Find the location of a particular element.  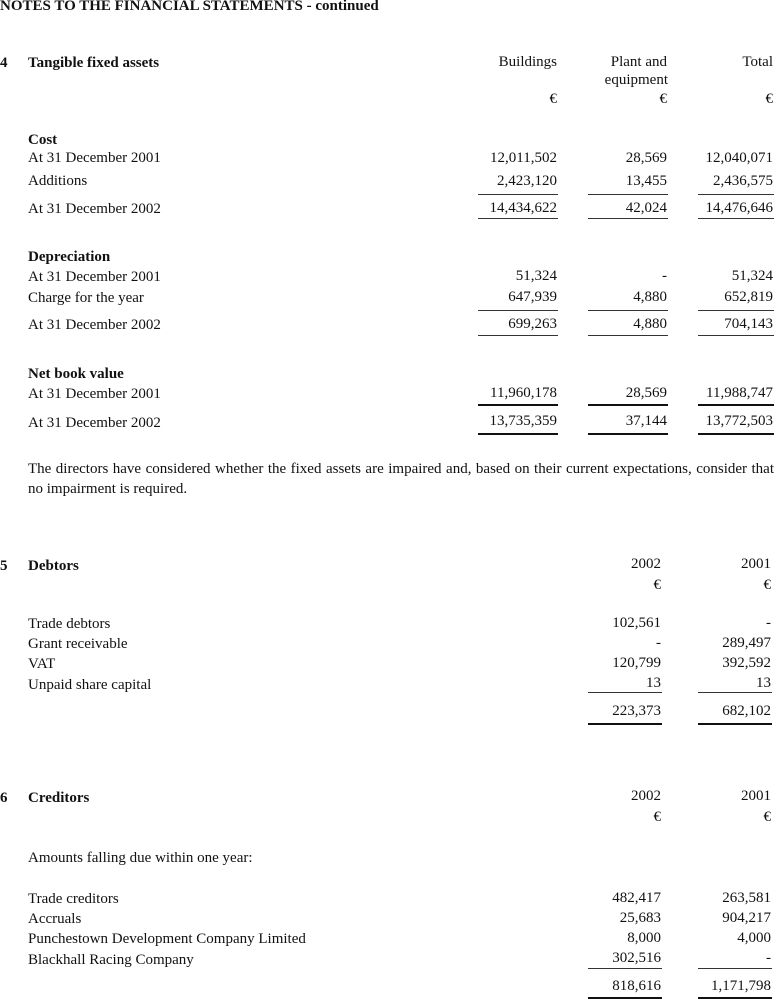

cell: 392,592 is located at coordinates (746, 663).